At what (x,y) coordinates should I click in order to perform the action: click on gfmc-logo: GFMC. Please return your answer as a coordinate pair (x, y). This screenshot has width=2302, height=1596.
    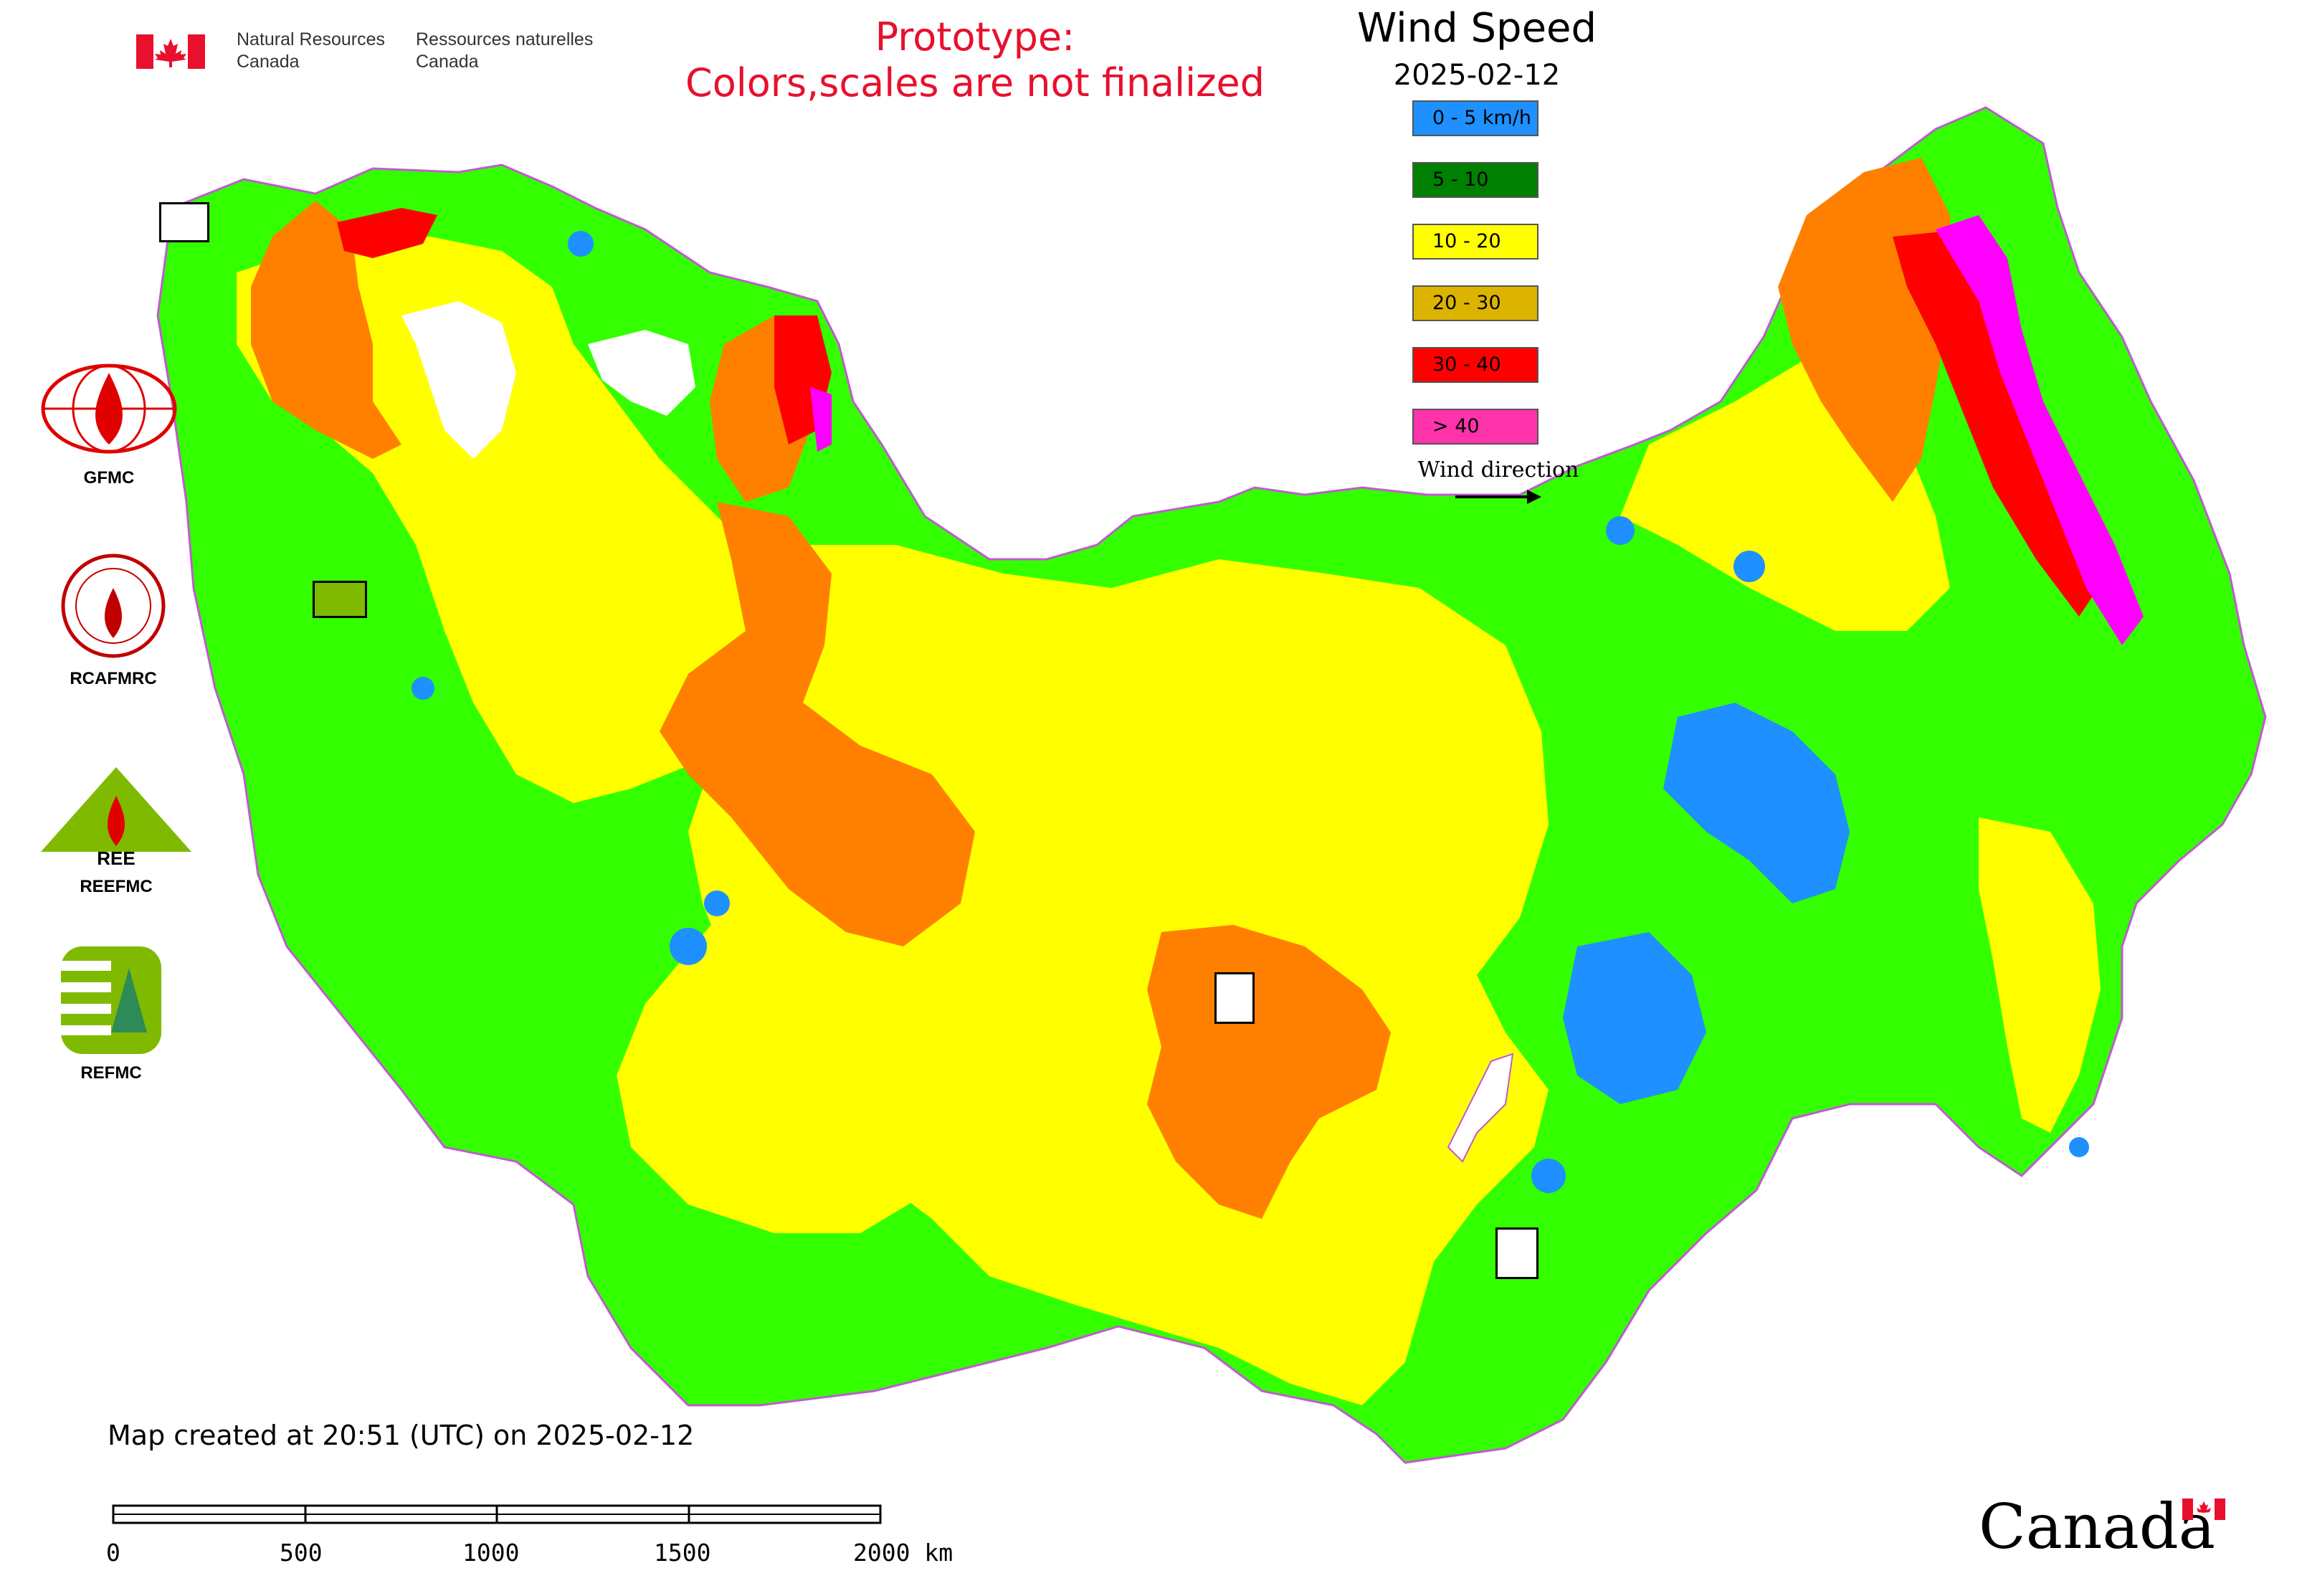
    Looking at the image, I should click on (109, 423).